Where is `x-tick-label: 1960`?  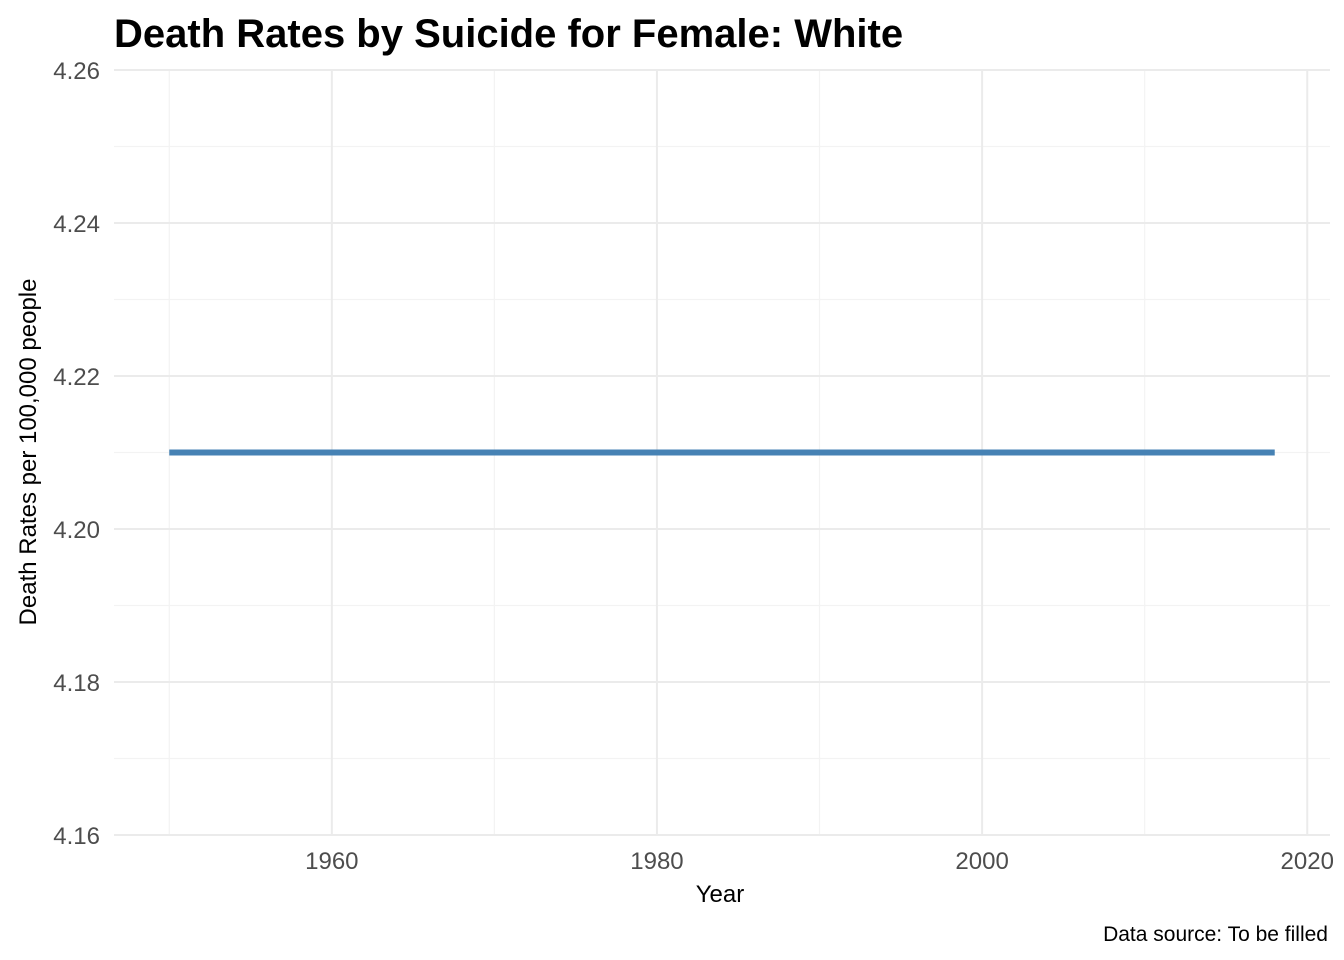 x-tick-label: 1960 is located at coordinates (331, 861).